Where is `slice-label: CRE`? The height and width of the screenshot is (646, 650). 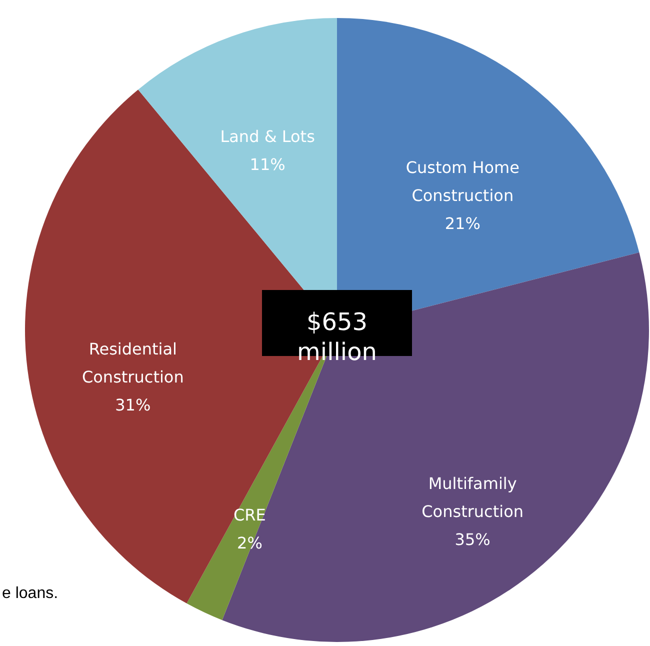
slice-label: CRE is located at coordinates (250, 514).